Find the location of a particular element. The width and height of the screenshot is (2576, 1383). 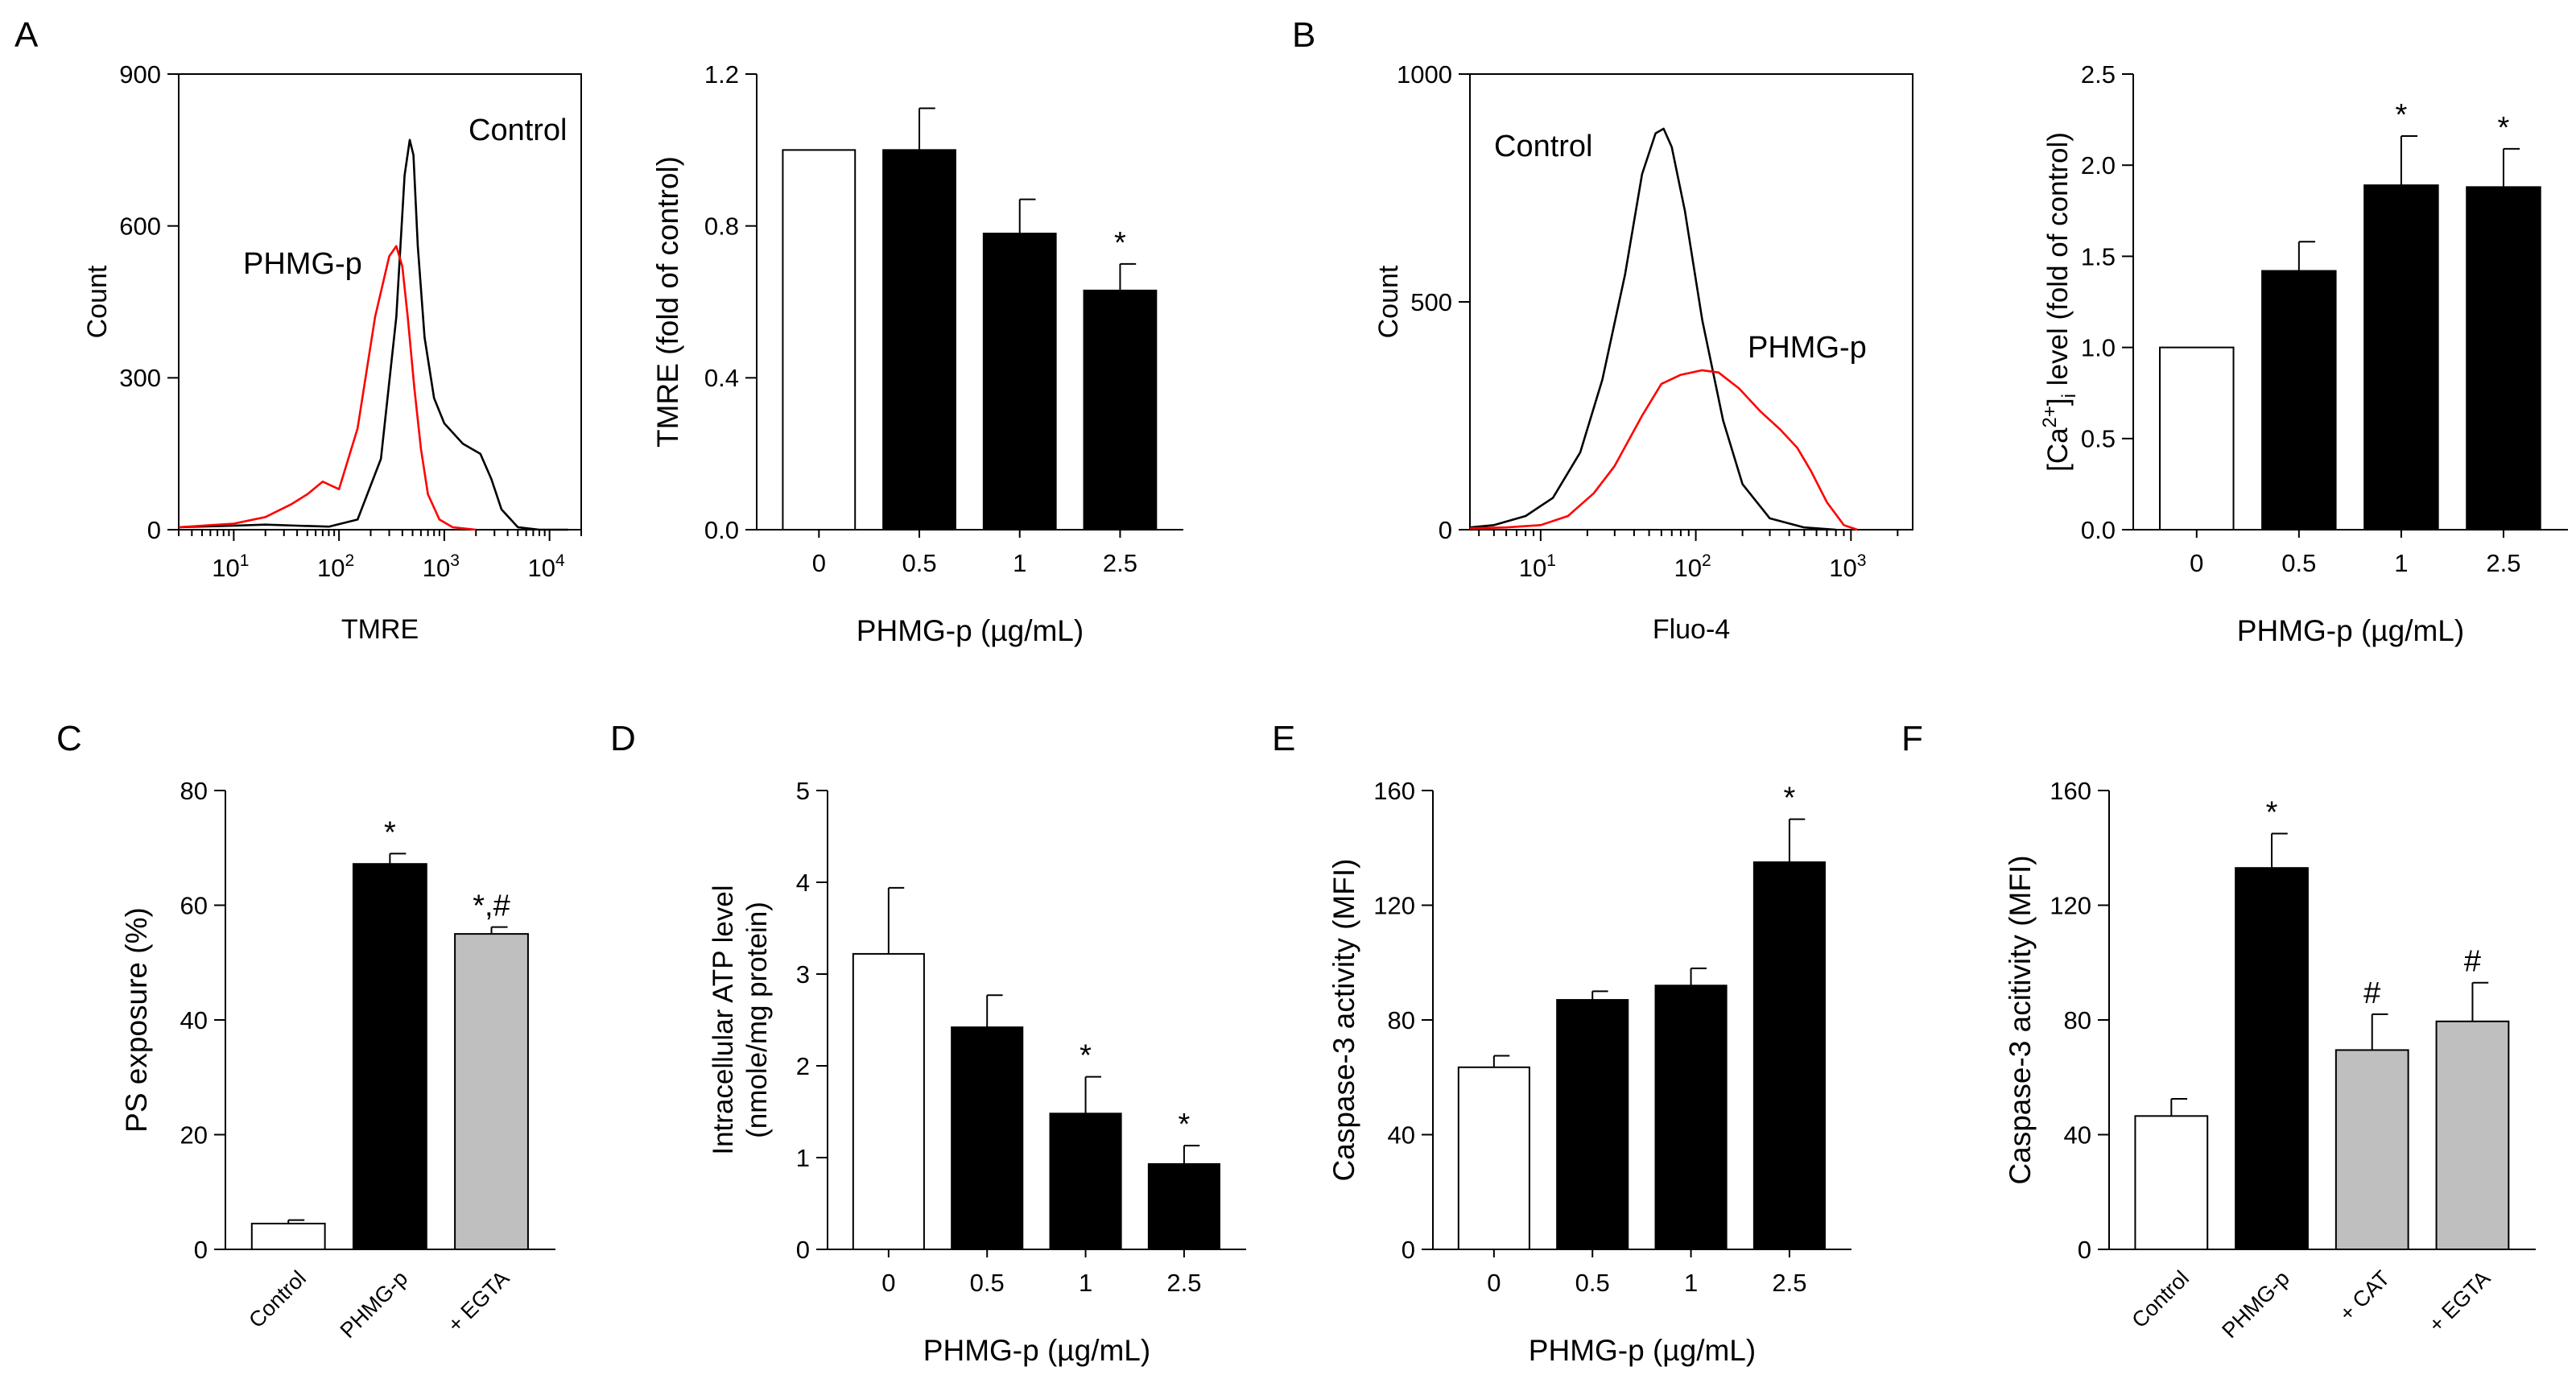

y-tick-label: 0.8 is located at coordinates (721, 227).